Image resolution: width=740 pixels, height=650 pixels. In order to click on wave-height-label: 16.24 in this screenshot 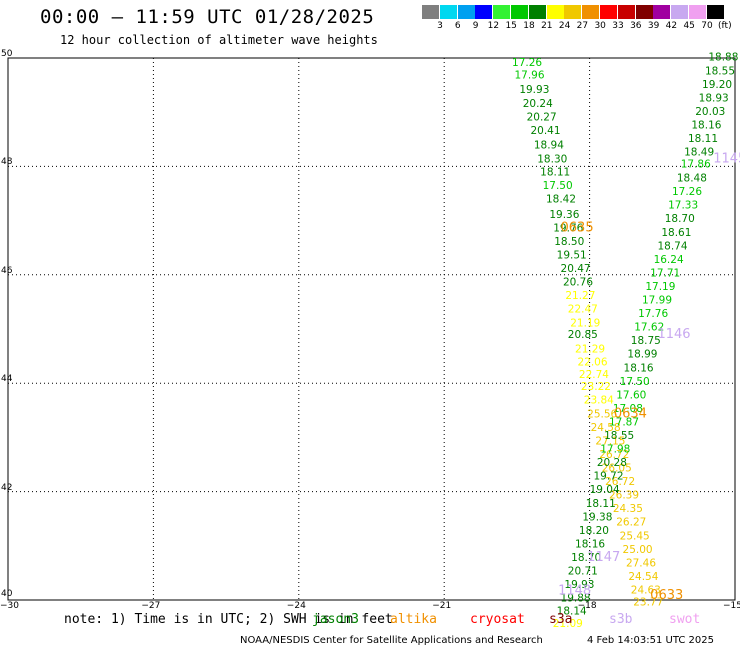, I will do `click(669, 260)`.